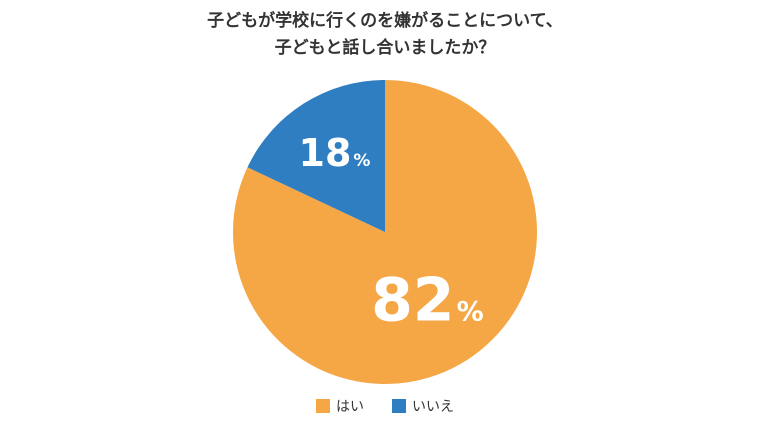 The height and width of the screenshot is (433, 770). What do you see at coordinates (385, 21) in the screenshot?
I see `chart-title-line-1: 子どもが学校に行くのを嫌がることについて、` at bounding box center [385, 21].